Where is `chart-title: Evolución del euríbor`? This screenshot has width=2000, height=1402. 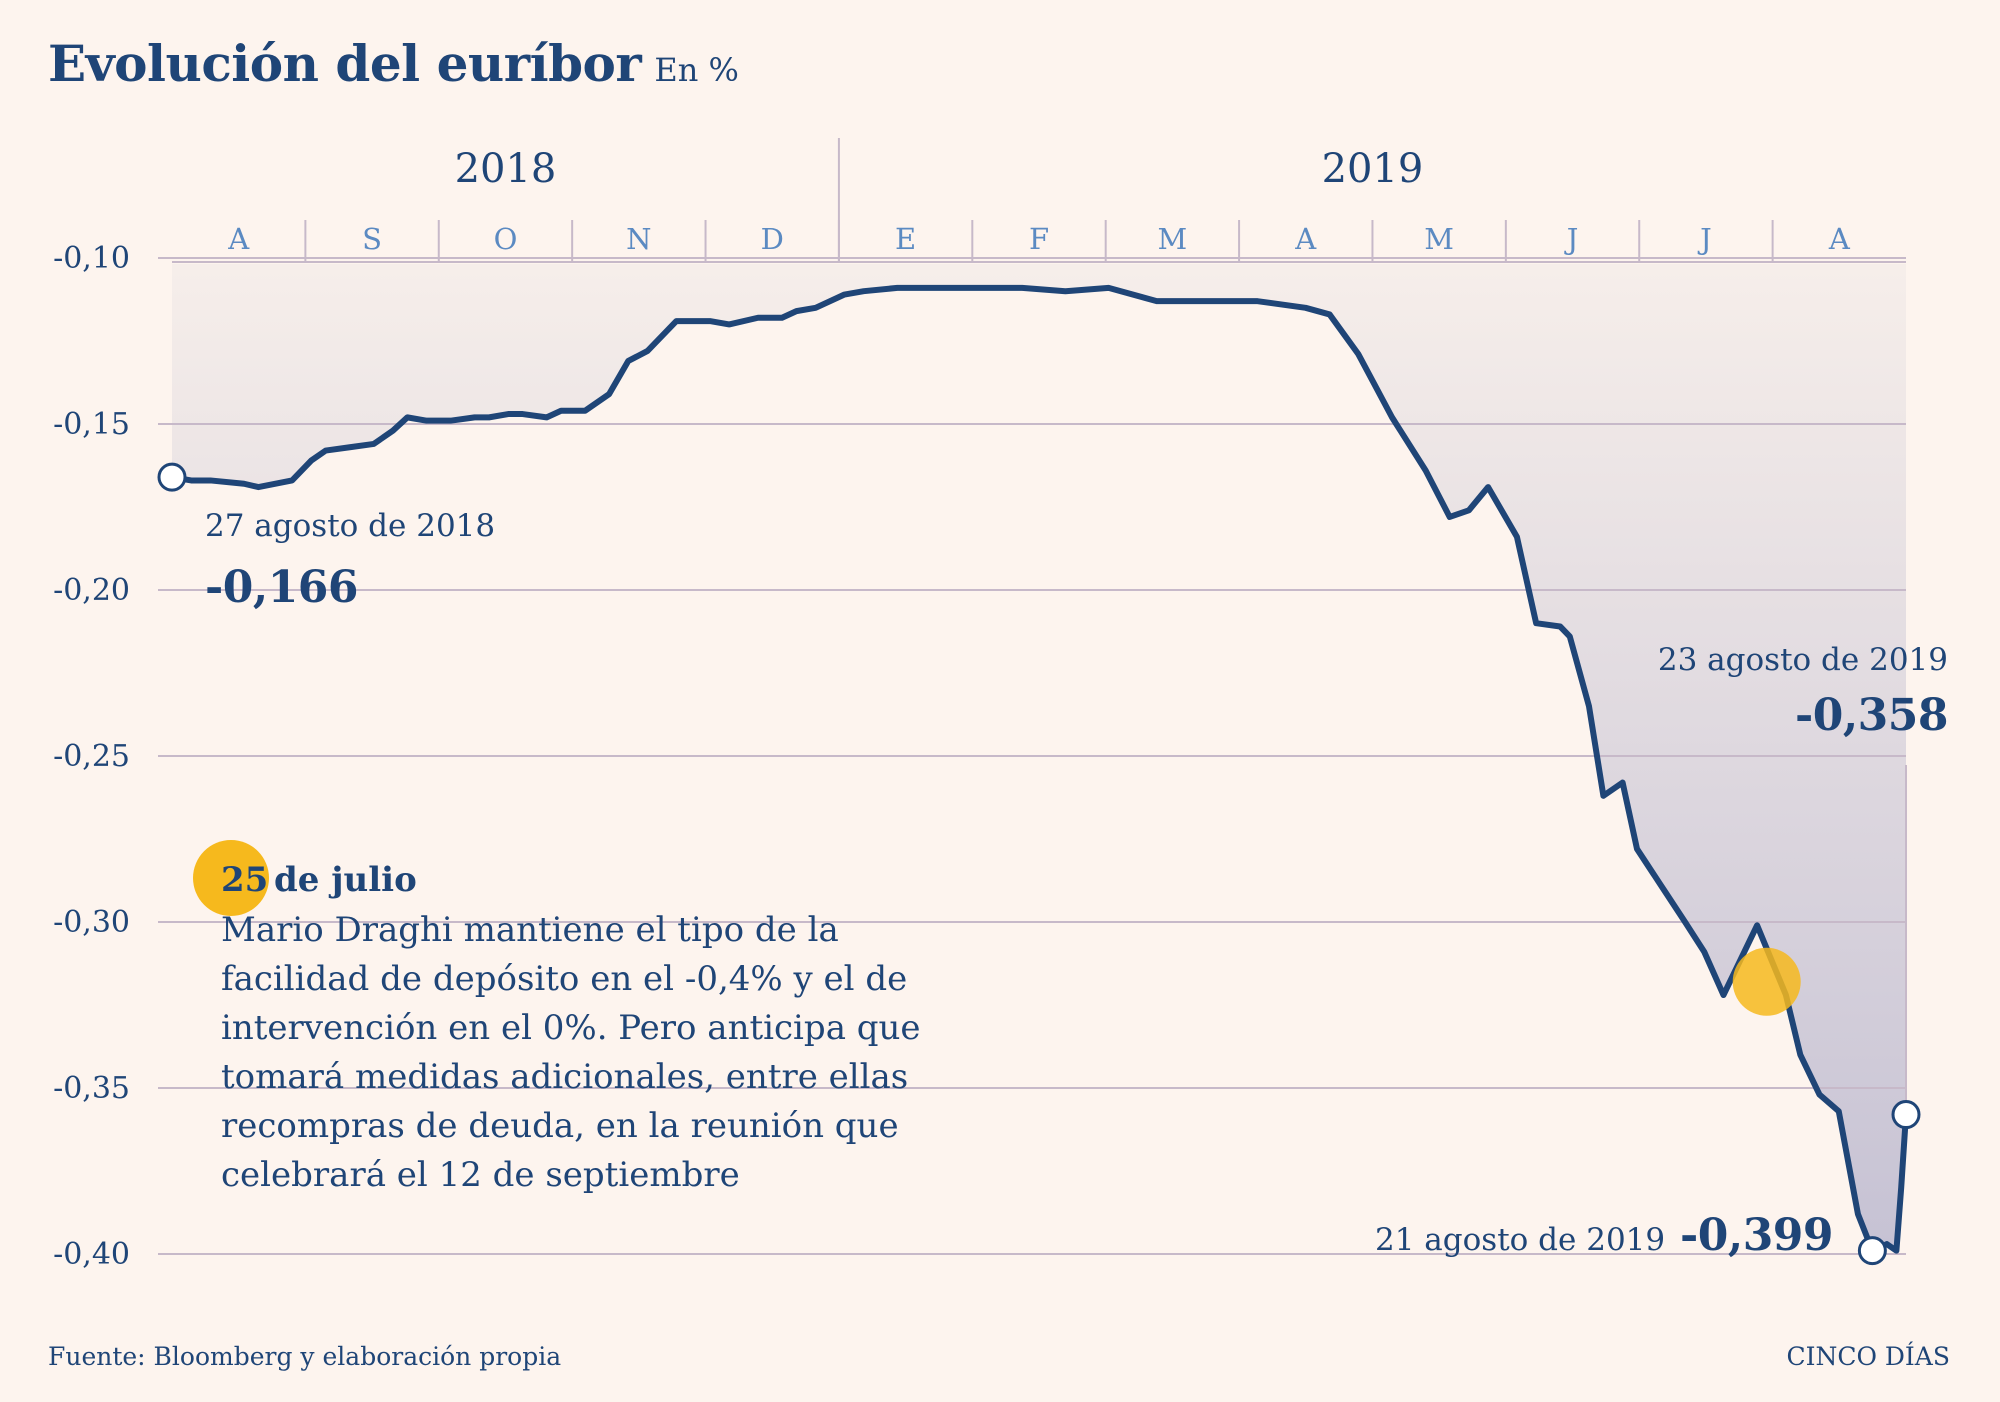
chart-title: Evolución del euríbor is located at coordinates (345, 63).